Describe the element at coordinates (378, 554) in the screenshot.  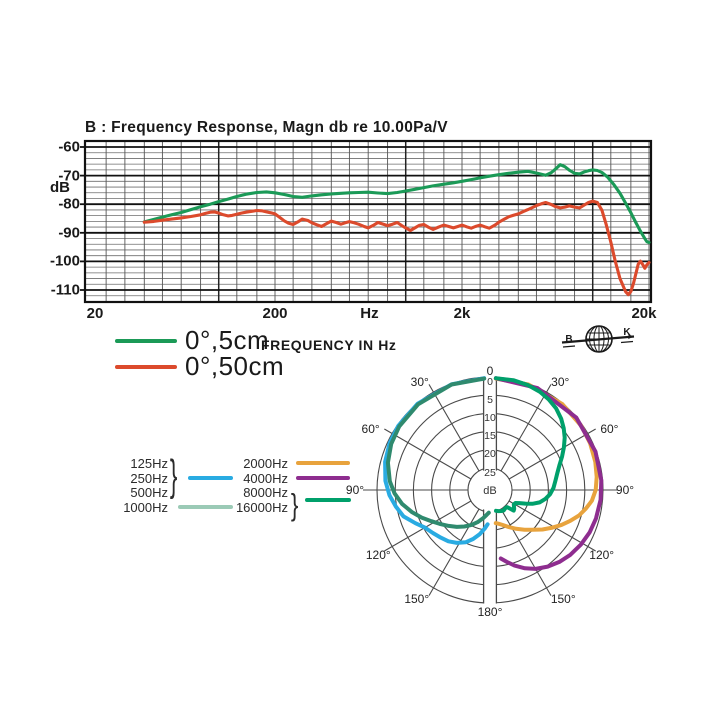
I see `polar-angle-label-120-left: 120°` at that location.